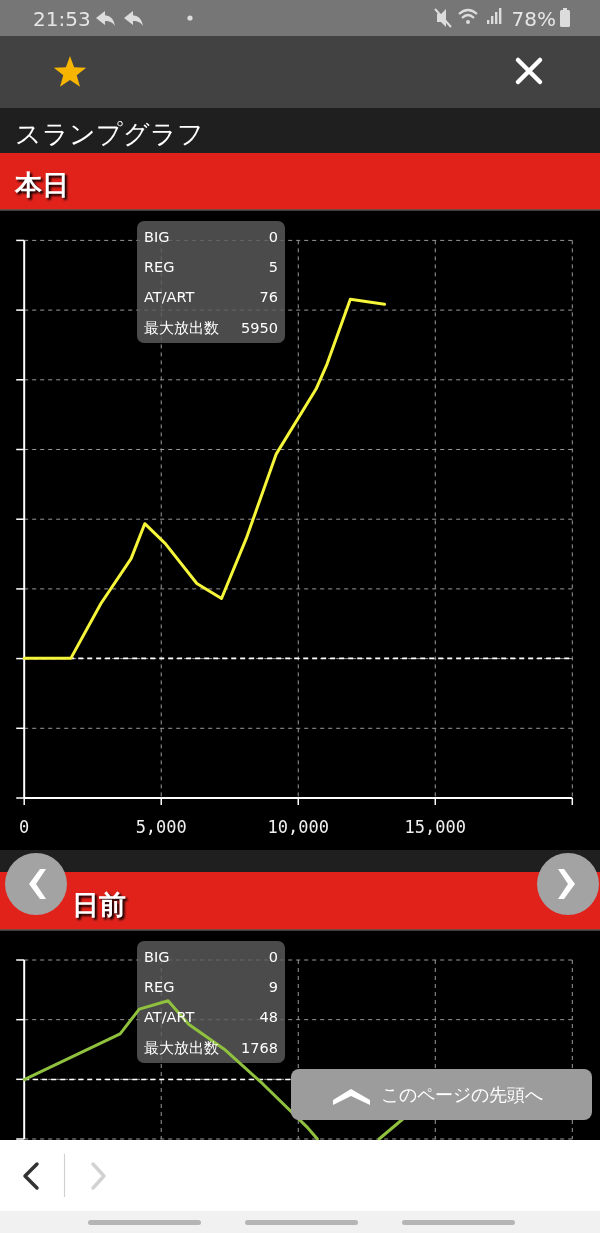 The width and height of the screenshot is (600, 1233). What do you see at coordinates (169, 297) in the screenshot?
I see `annotation: AT/ART` at bounding box center [169, 297].